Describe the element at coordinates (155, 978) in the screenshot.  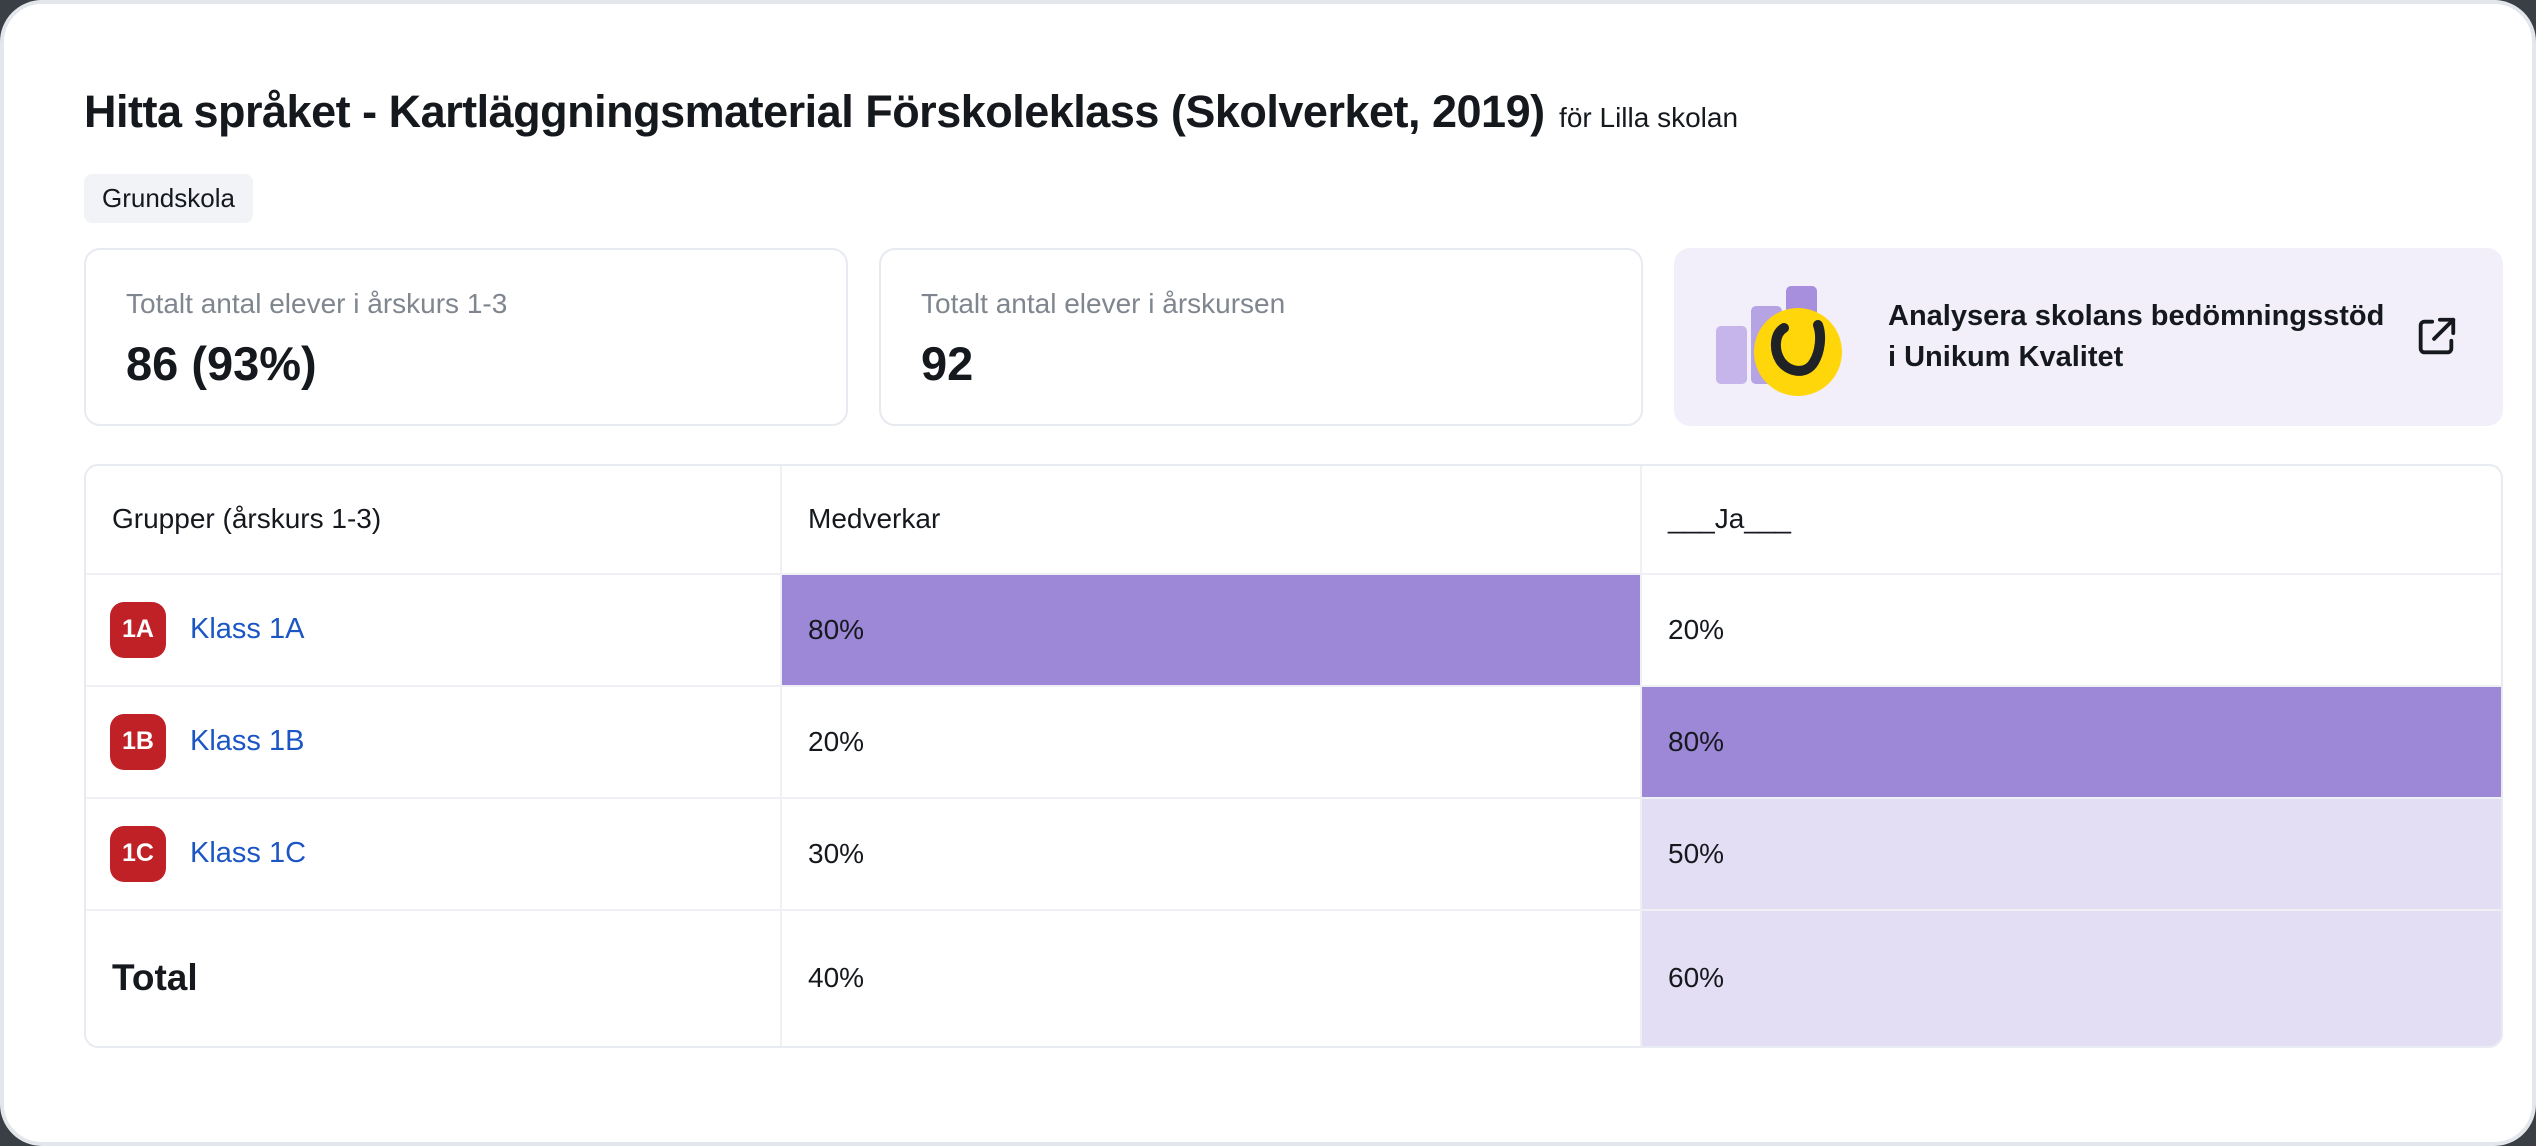
I see `total-label: Total` at that location.